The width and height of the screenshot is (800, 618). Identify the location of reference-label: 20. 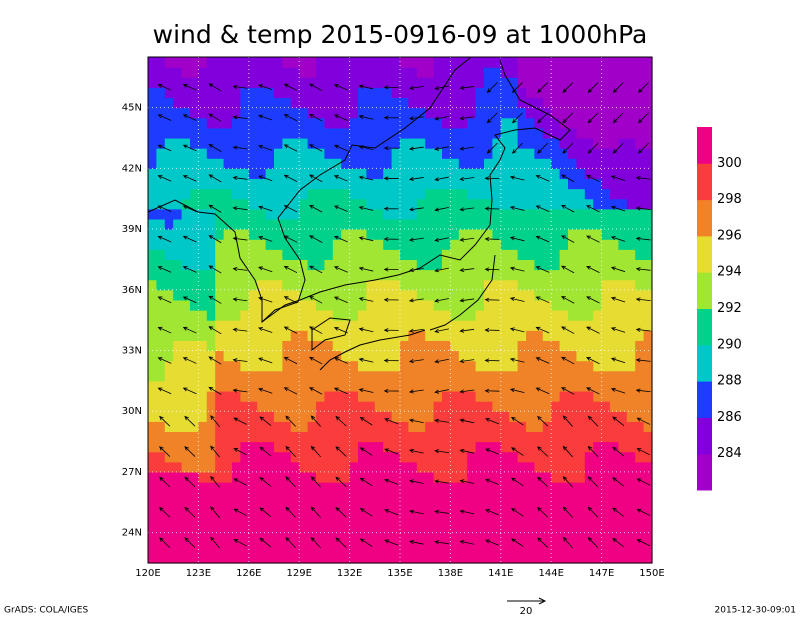
(526, 611).